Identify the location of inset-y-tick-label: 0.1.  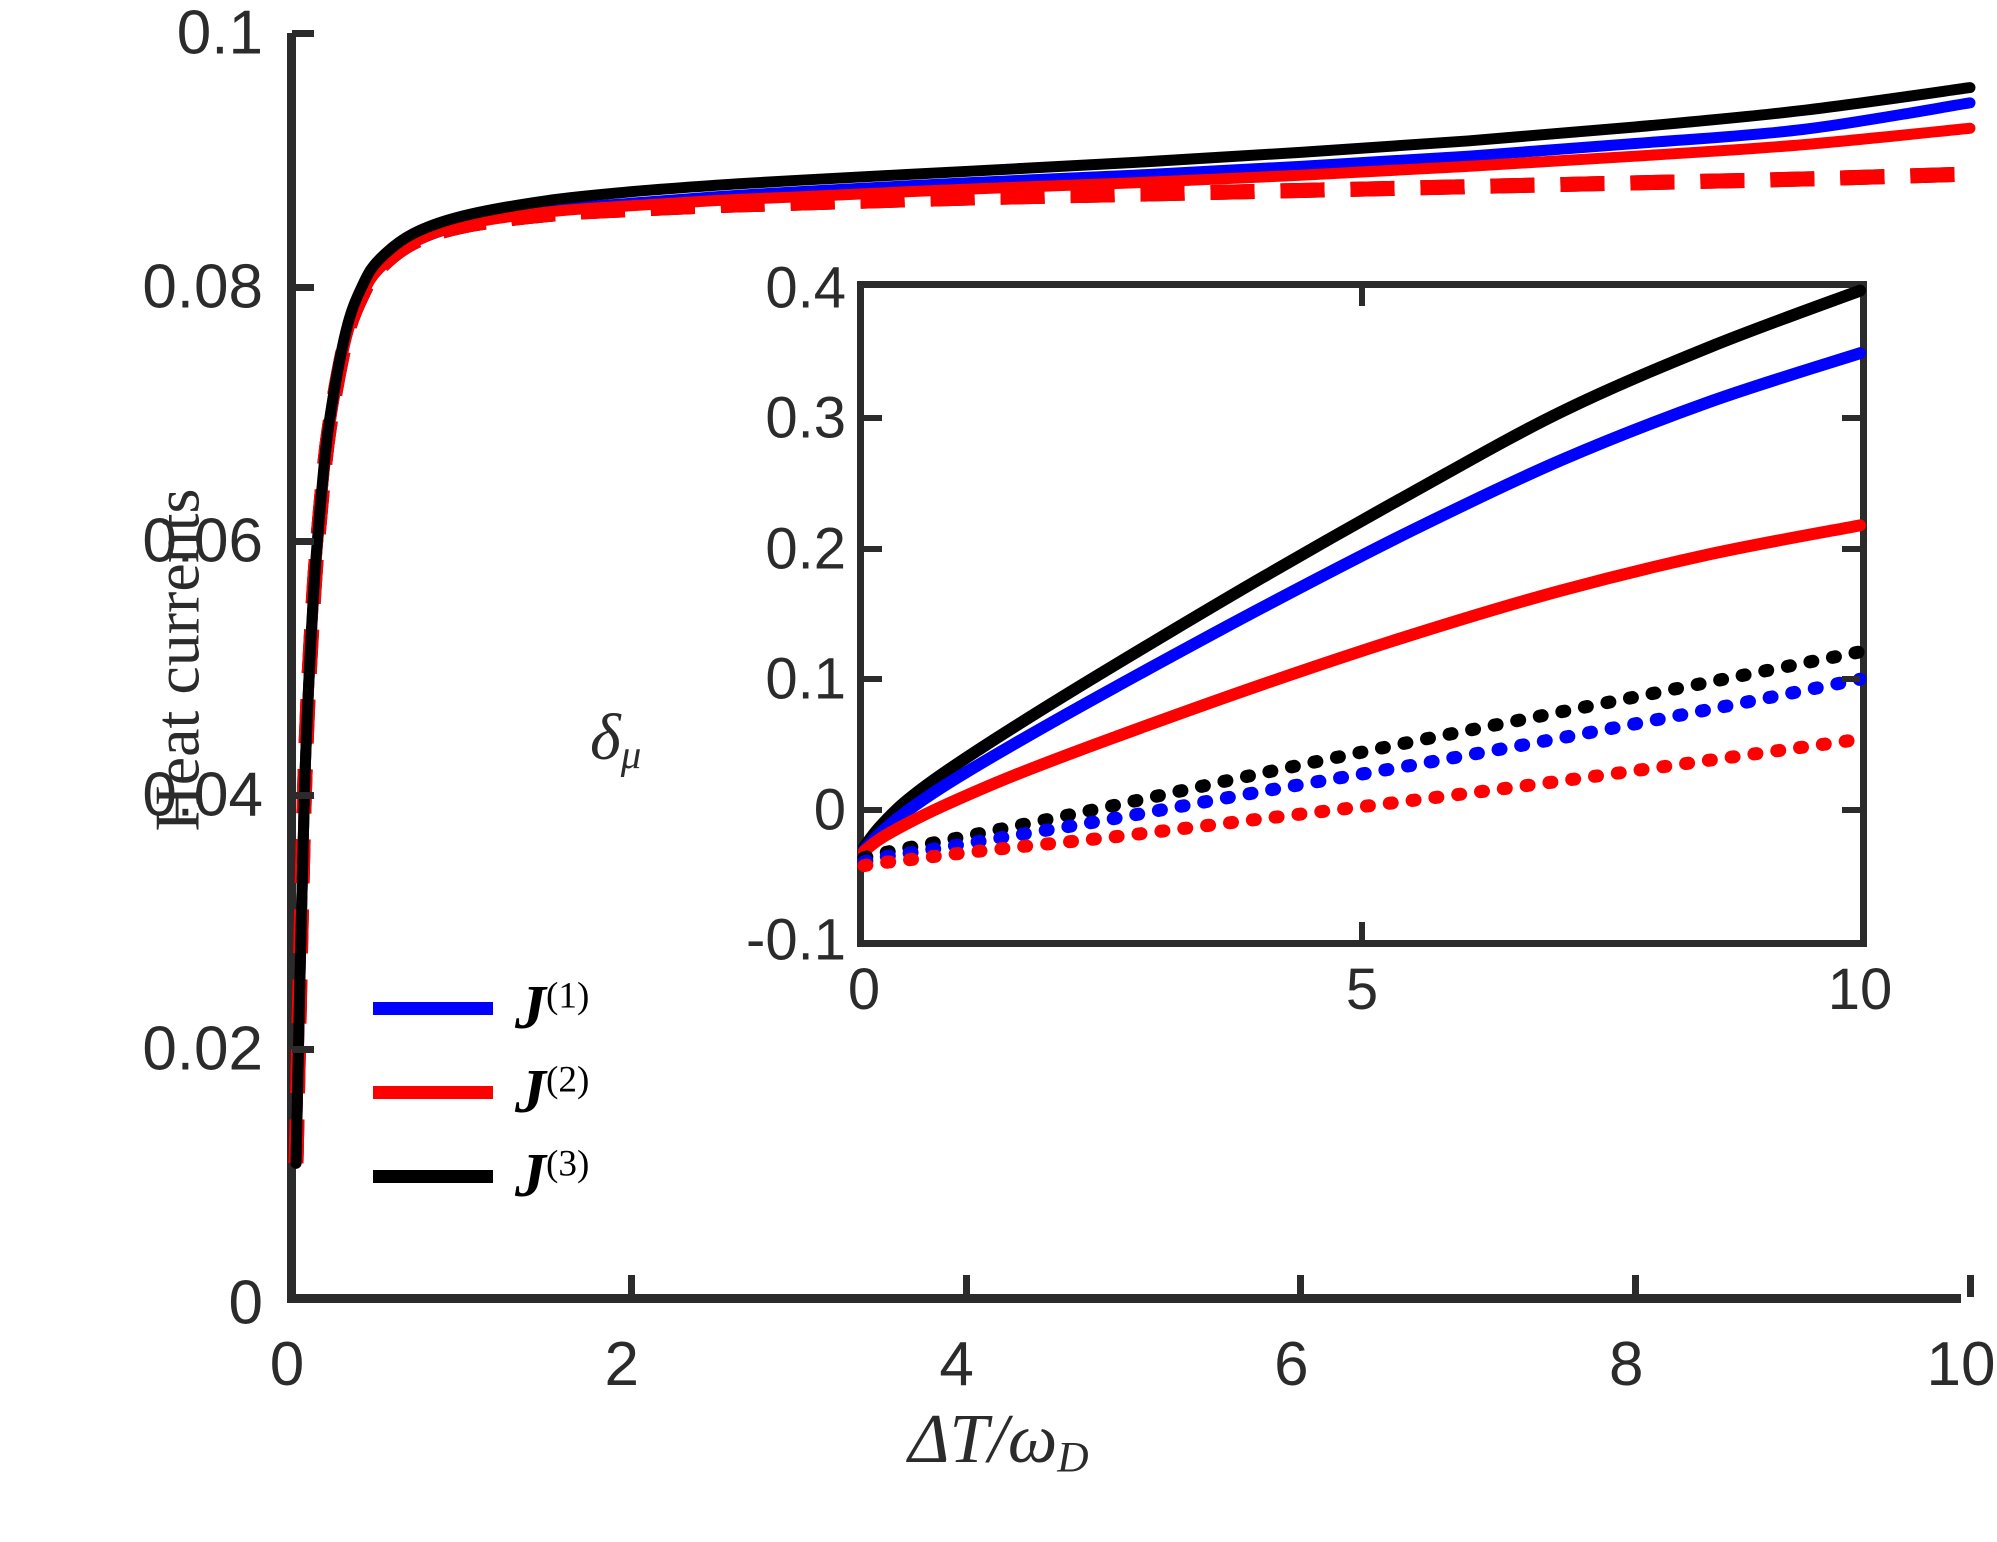
(805, 679).